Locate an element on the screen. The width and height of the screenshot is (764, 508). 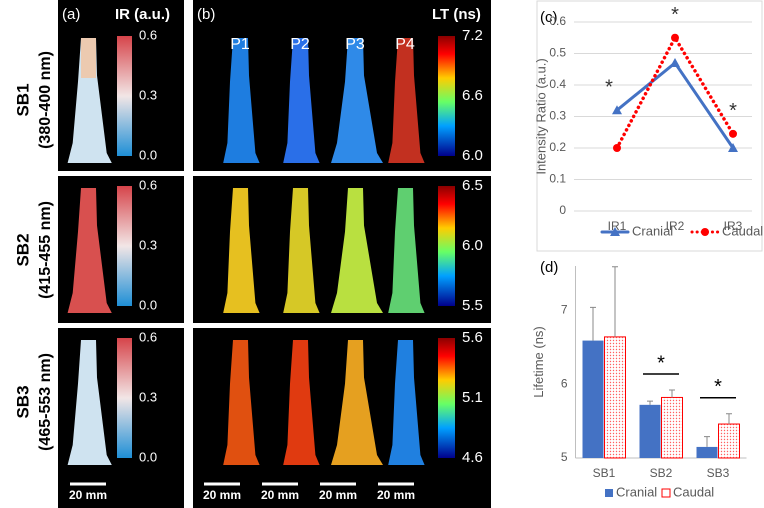
column-label: P2 is located at coordinates (300, 44).